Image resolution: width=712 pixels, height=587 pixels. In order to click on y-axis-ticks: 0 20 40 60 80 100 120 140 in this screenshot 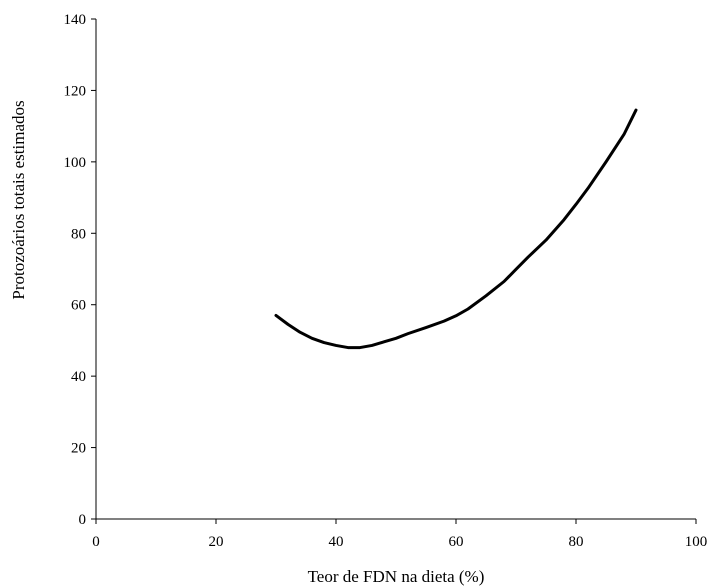, I will do `click(80, 270)`.